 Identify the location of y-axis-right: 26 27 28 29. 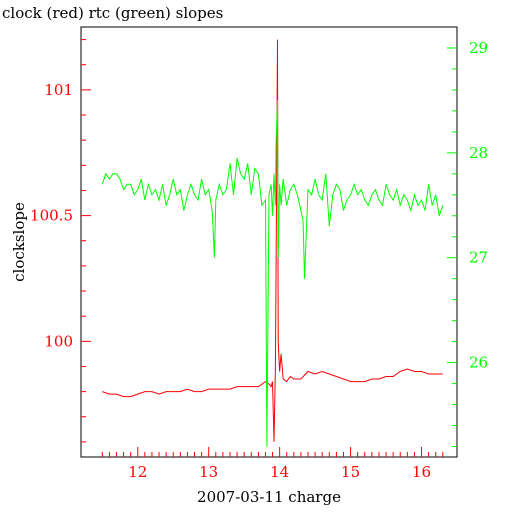
(467, 243).